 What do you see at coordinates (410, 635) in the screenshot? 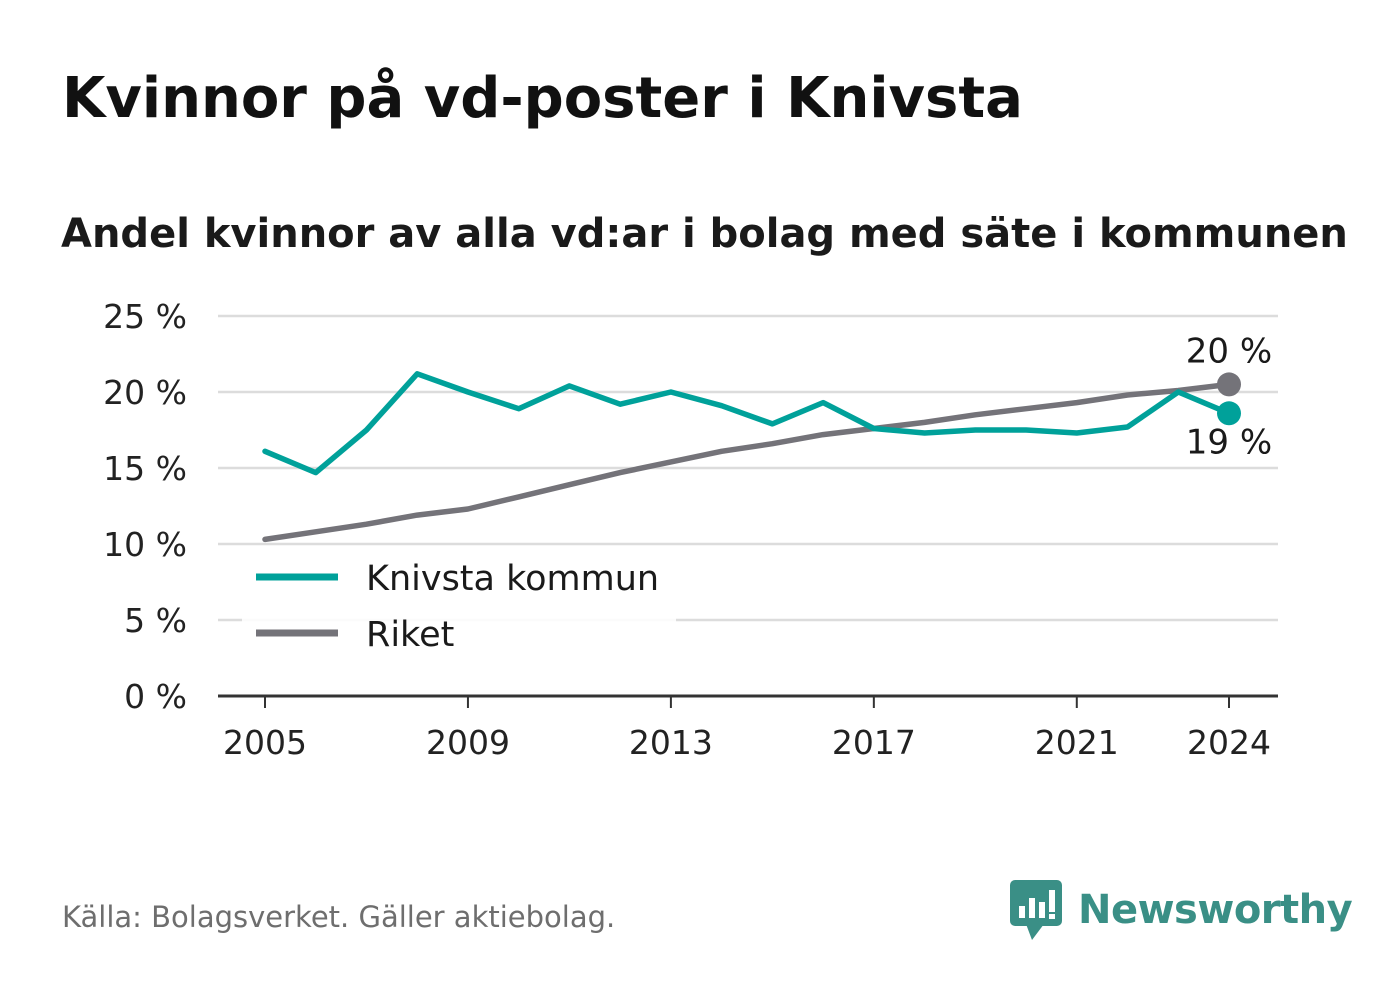
I see `legend-label: Riket` at bounding box center [410, 635].